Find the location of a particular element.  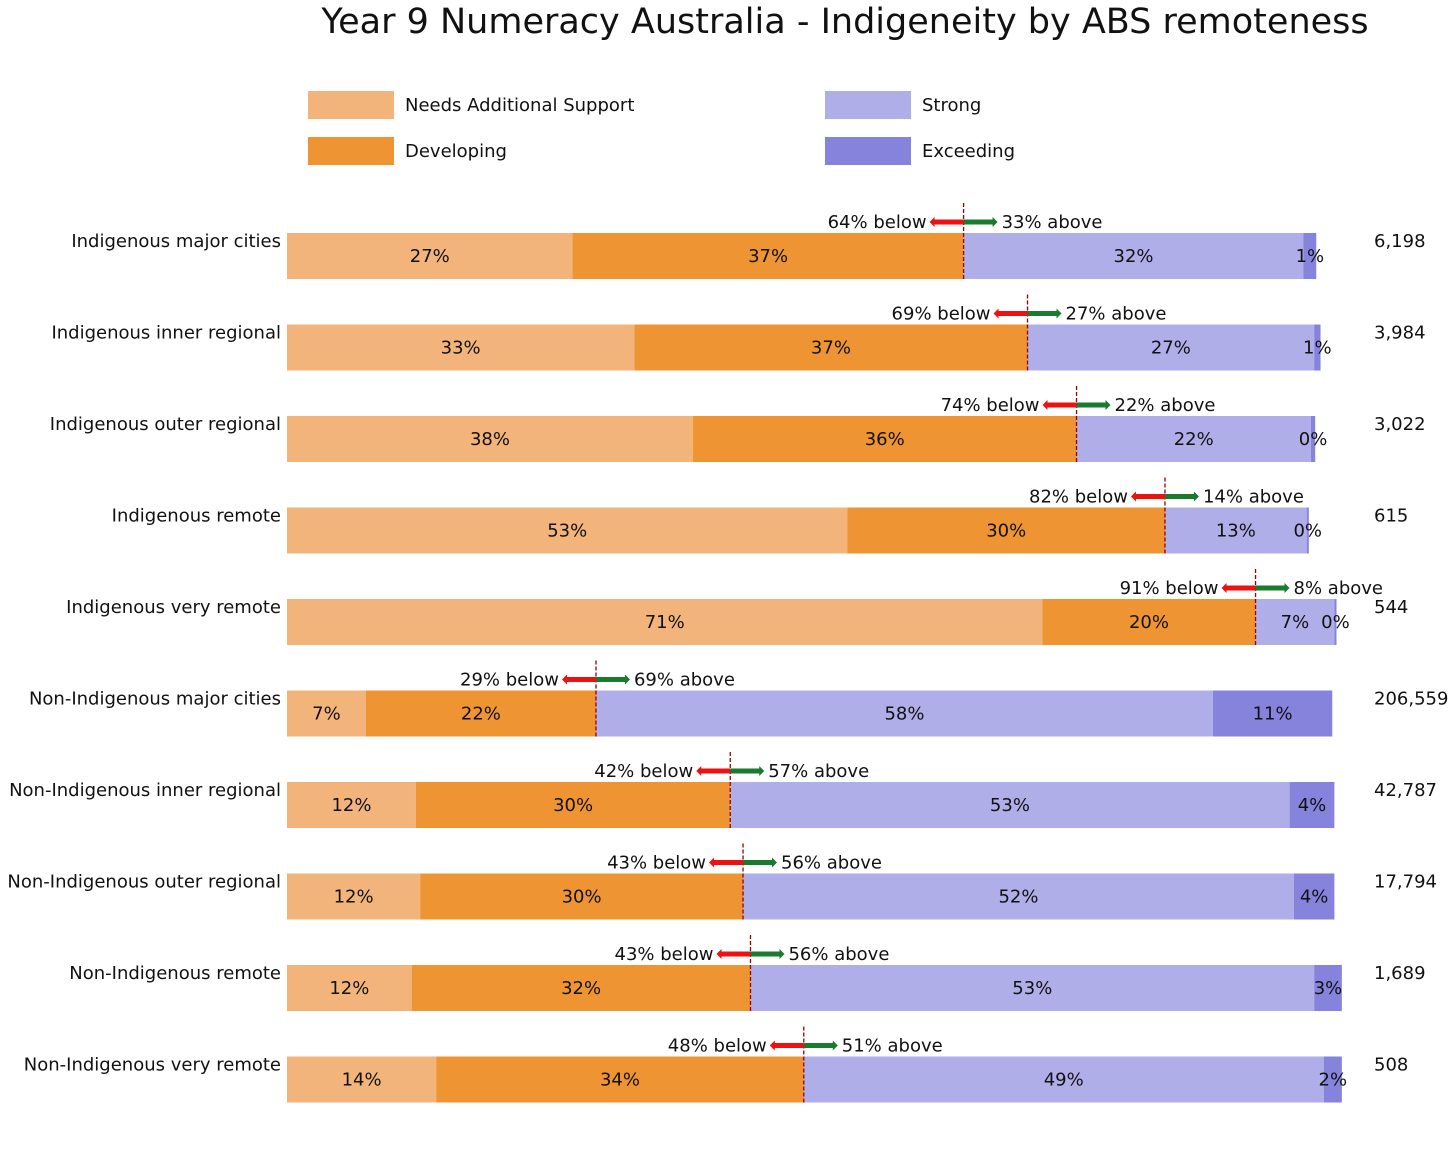

segment-label: 52% is located at coordinates (1018, 897).